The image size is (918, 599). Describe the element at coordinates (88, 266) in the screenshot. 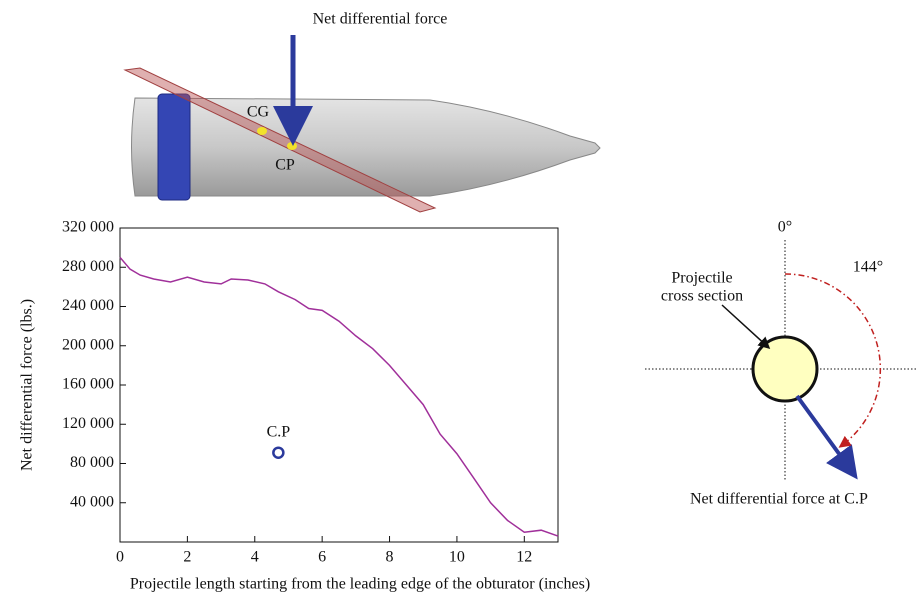

I see `y-tick-label: 280 000` at that location.